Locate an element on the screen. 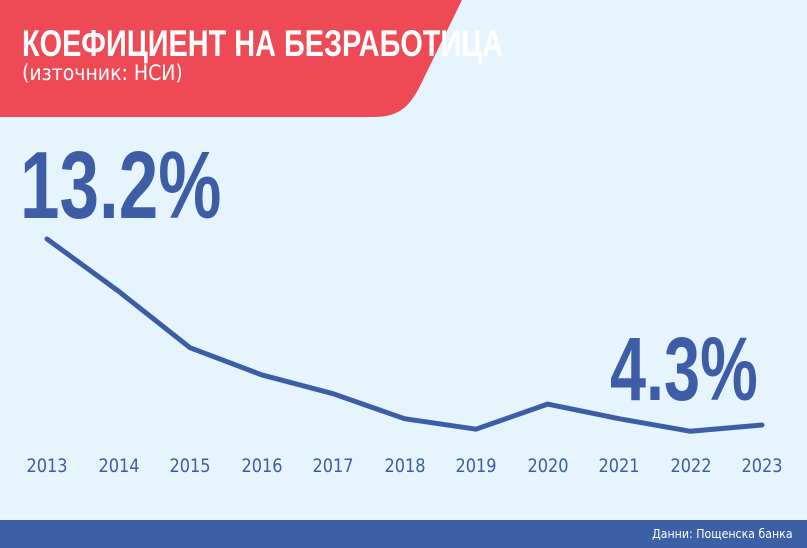 Image resolution: width=807 pixels, height=548 pixels. x-tick-2016: 2016 is located at coordinates (261, 466).